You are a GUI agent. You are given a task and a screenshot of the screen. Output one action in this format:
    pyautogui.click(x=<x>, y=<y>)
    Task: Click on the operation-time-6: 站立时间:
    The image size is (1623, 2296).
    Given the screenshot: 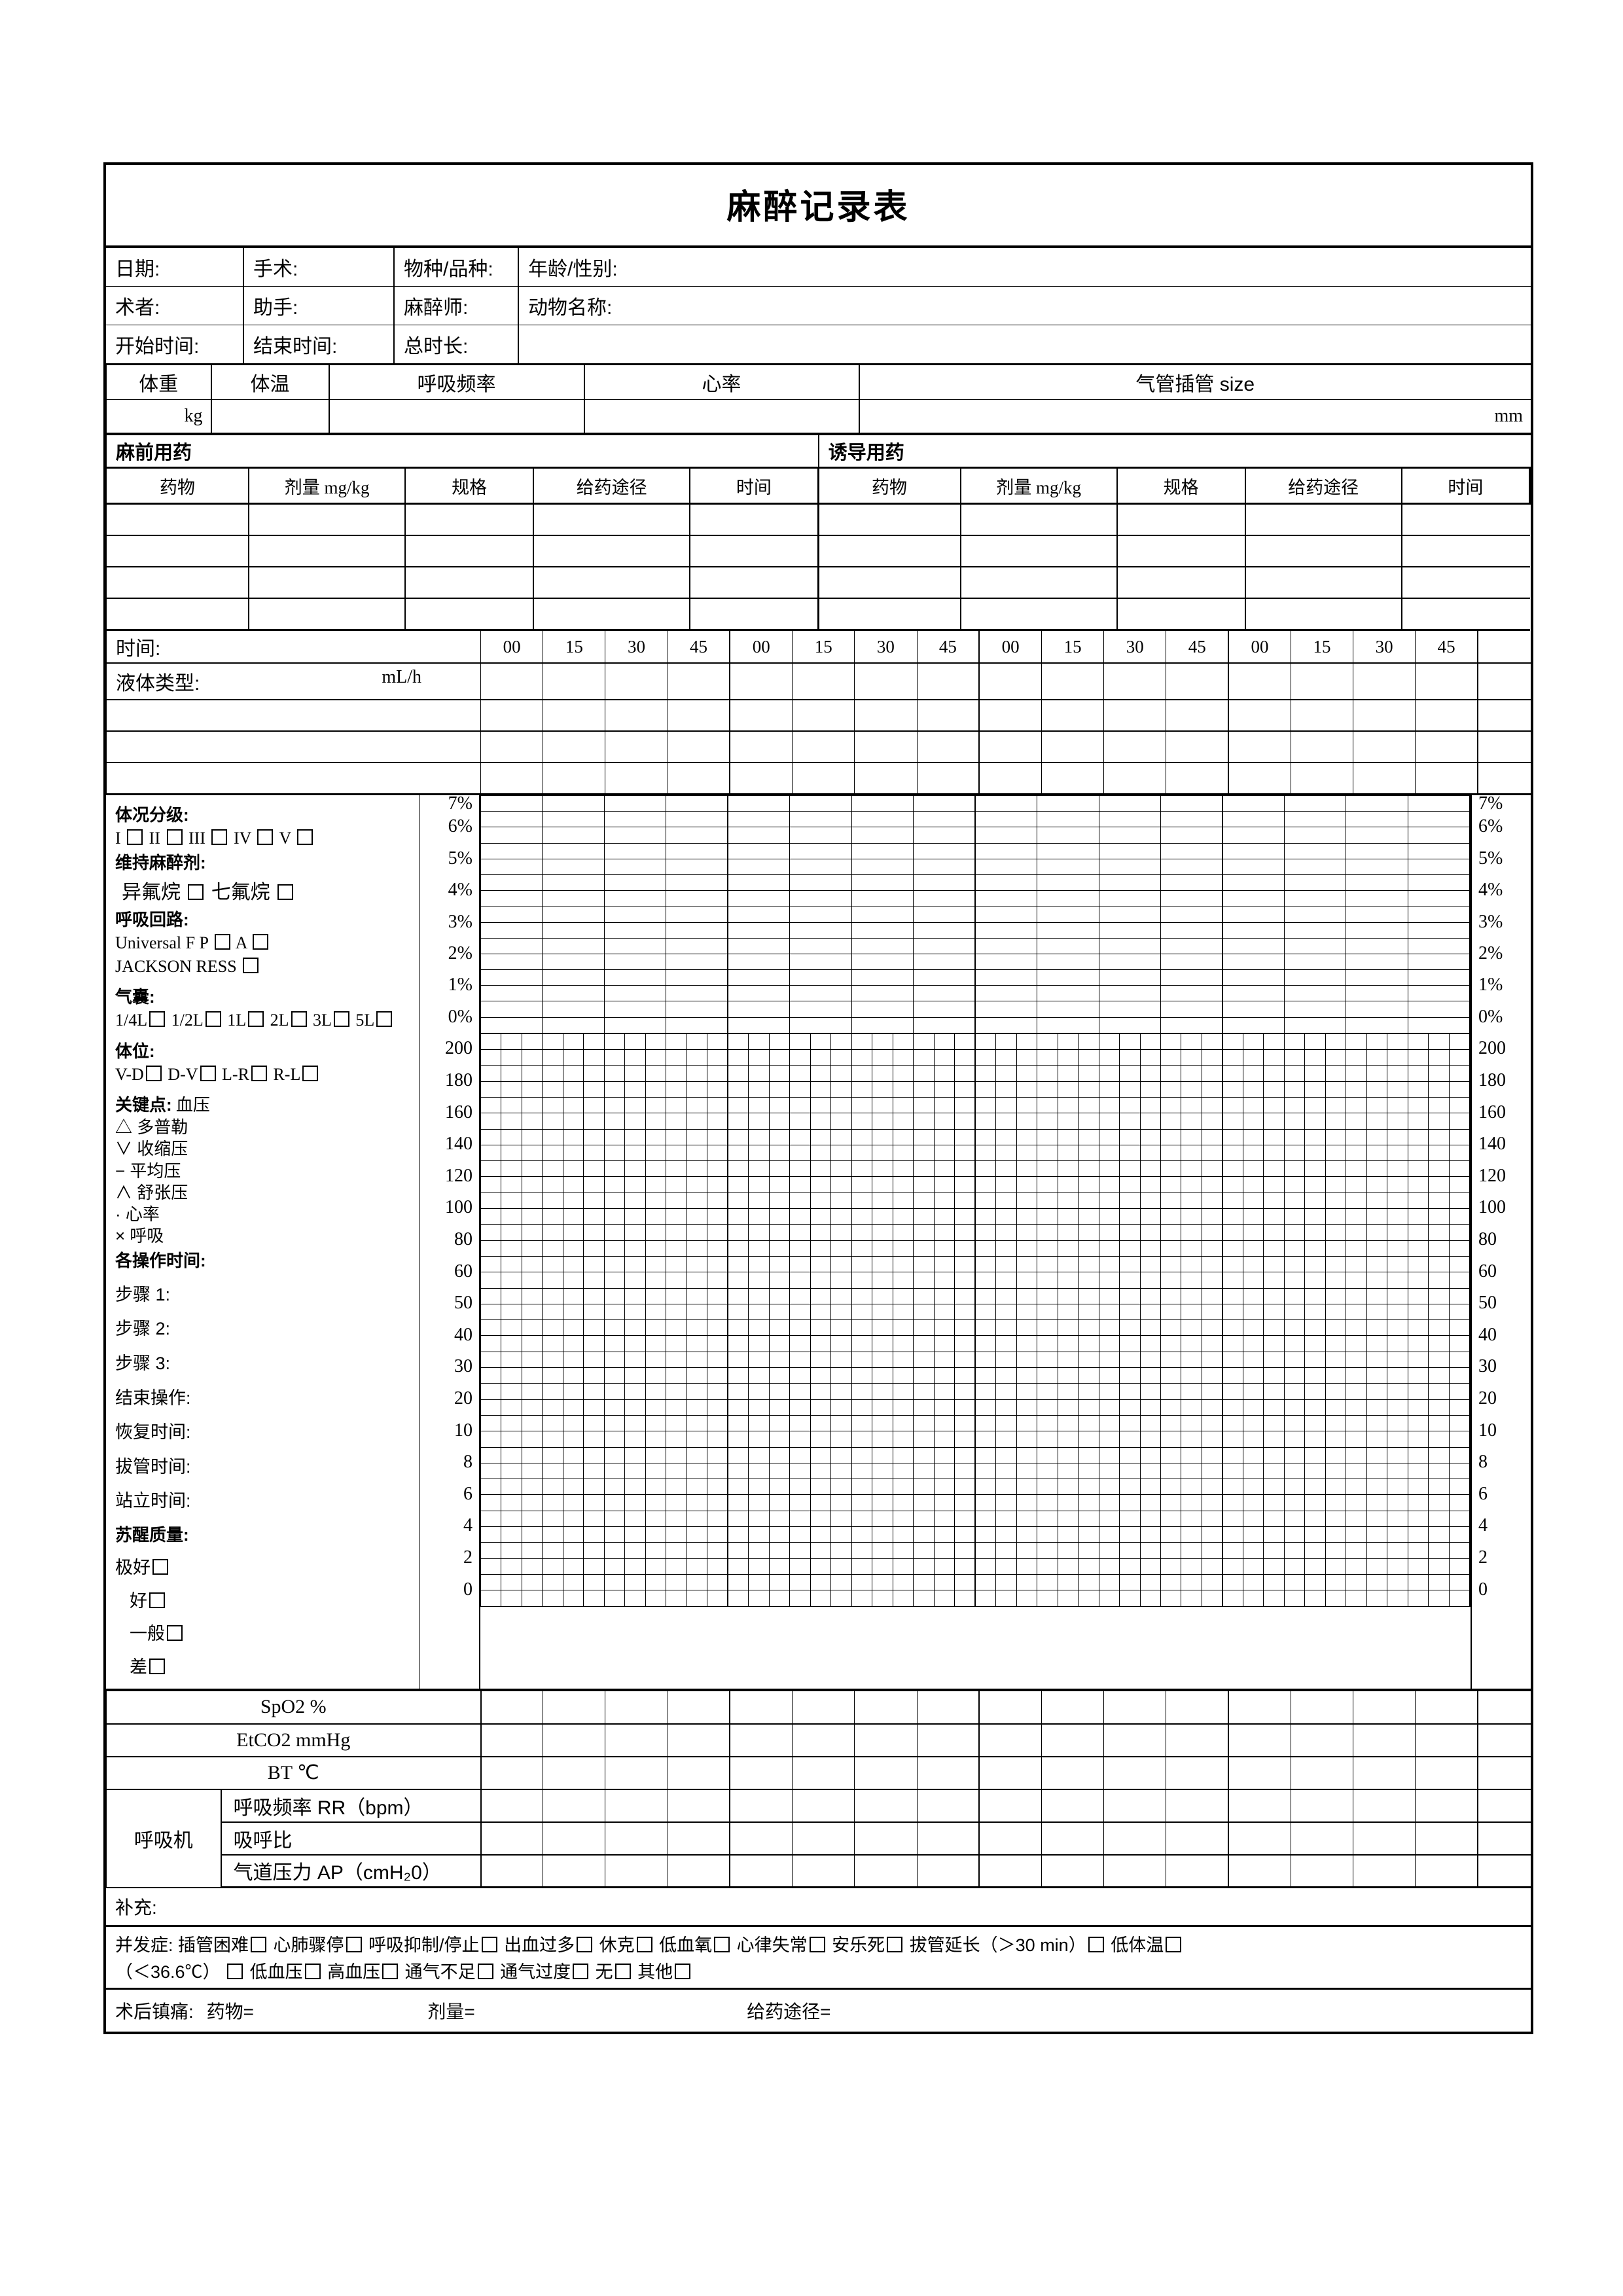 What is the action you would take?
    pyautogui.click(x=153, y=1501)
    